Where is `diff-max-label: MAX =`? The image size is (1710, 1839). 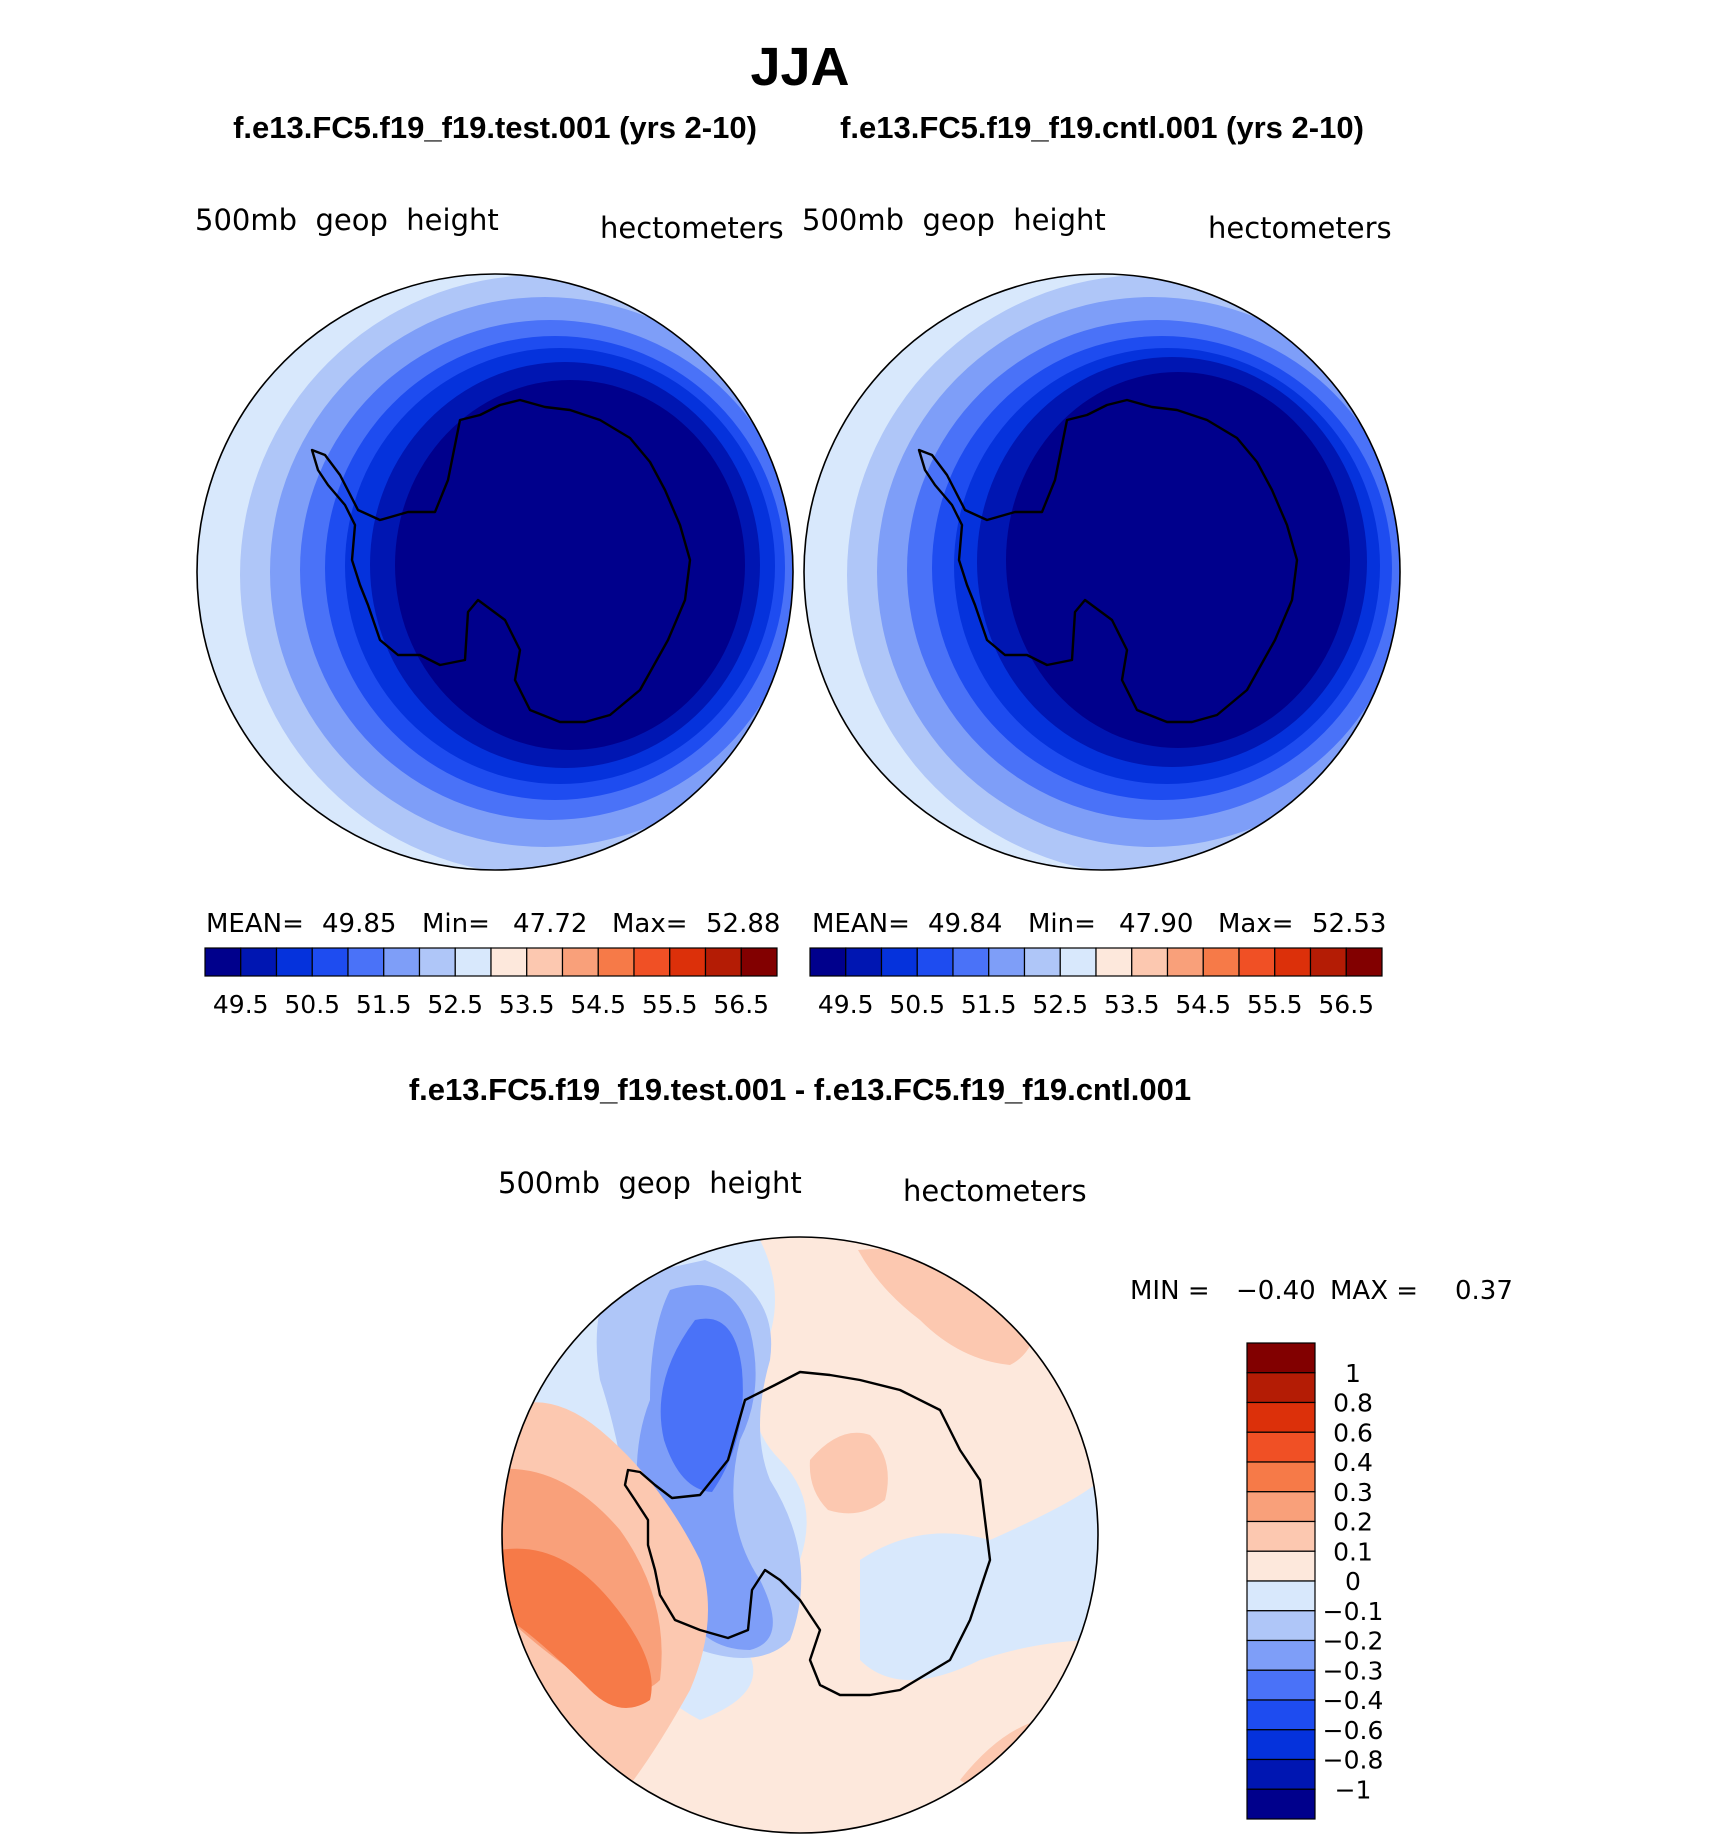
diff-max-label: MAX = is located at coordinates (1374, 1291).